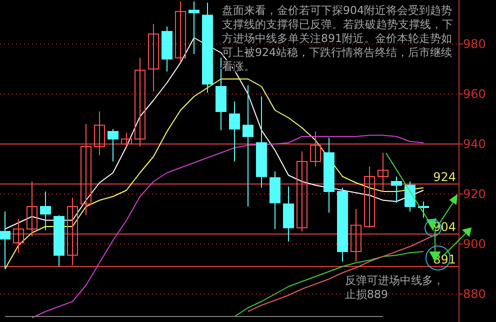 This screenshot has width=496, height=322. What do you see at coordinates (474, 144) in the screenshot?
I see `y-tick-label: 940` at bounding box center [474, 144].